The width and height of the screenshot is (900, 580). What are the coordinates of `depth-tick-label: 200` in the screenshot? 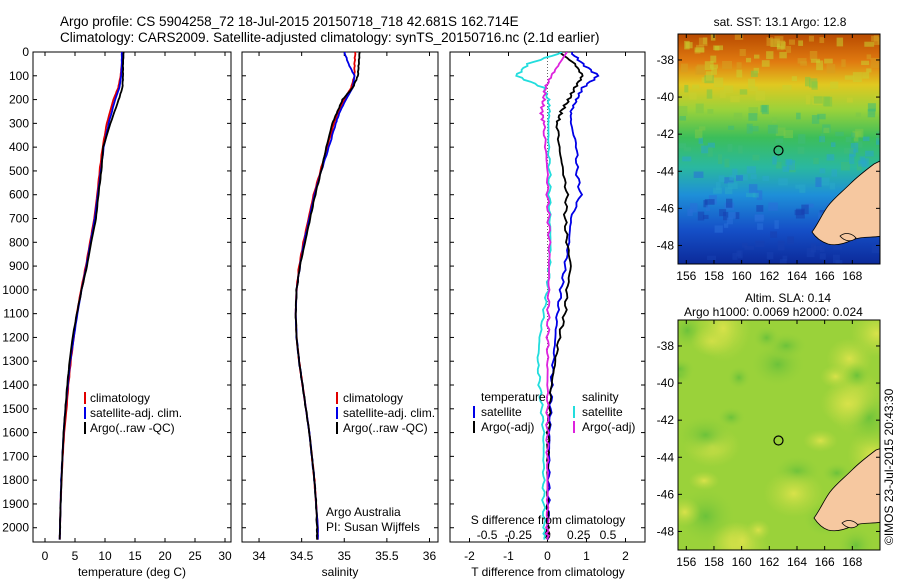 It's located at (19, 100).